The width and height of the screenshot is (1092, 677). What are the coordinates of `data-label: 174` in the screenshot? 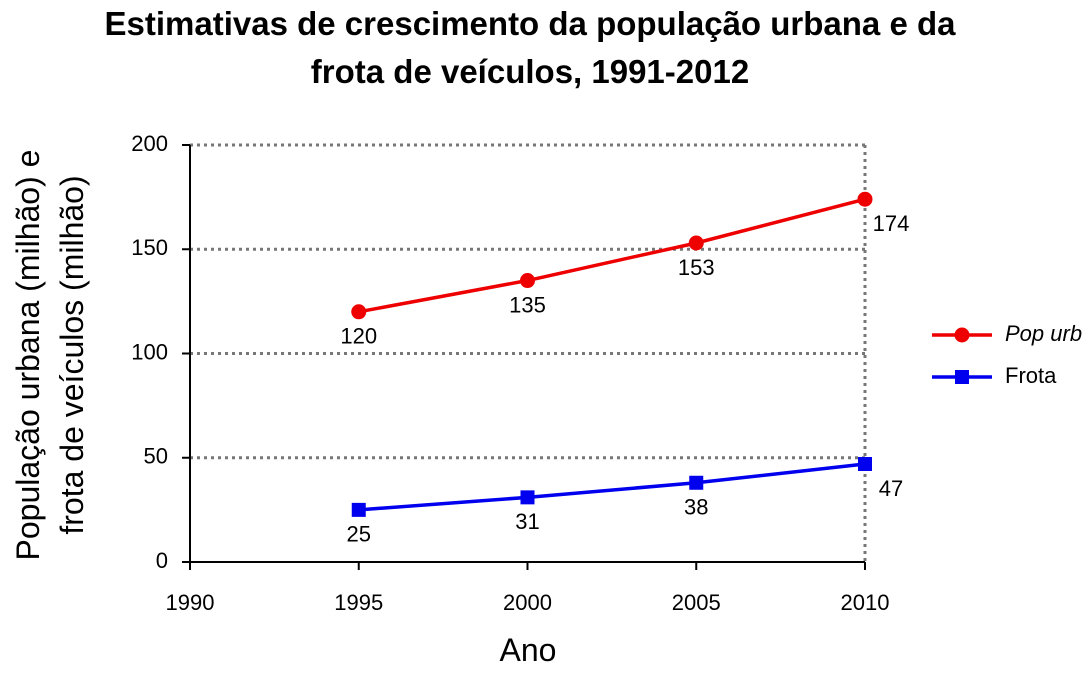 It's located at (891, 223).